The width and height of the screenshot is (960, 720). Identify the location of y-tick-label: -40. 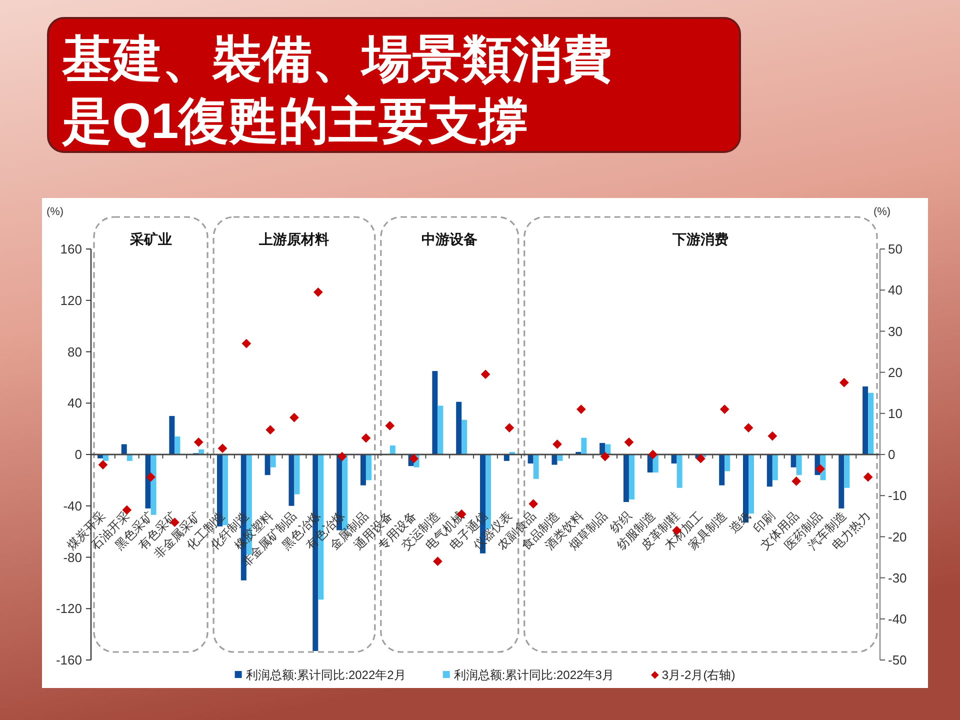
(72, 506).